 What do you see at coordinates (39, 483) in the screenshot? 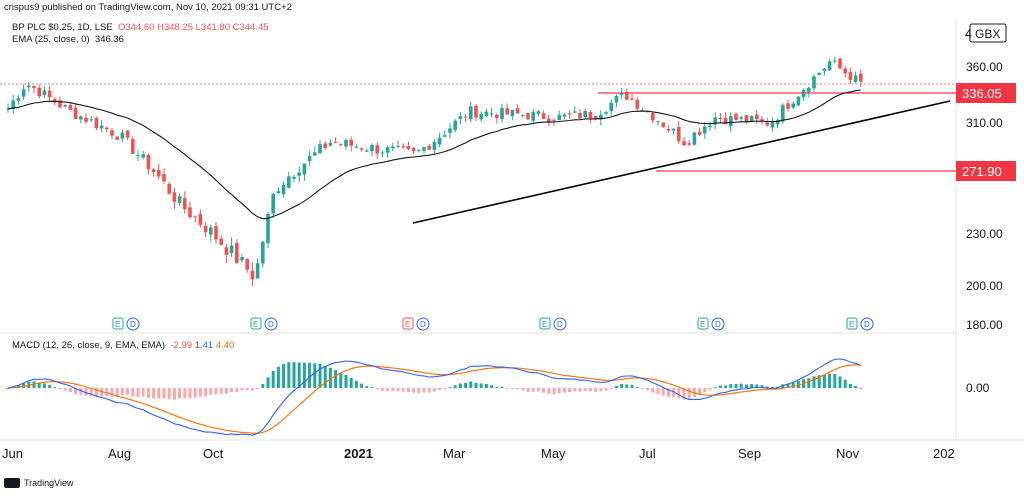
I see `footer: TradingView` at bounding box center [39, 483].